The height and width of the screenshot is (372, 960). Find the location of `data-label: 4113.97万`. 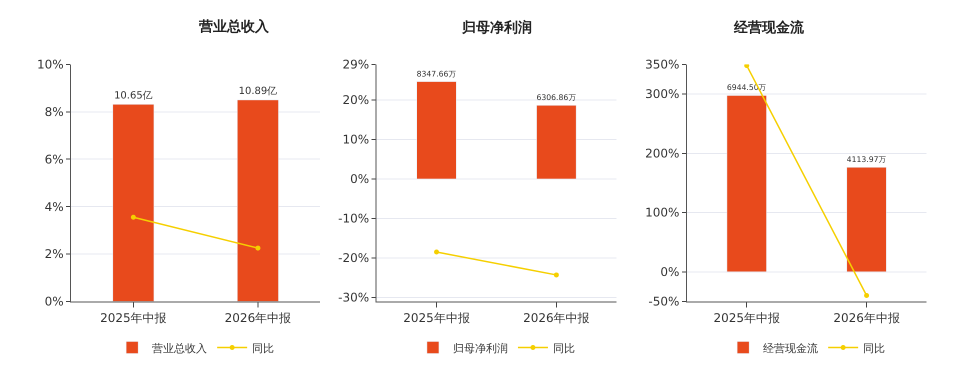

data-label: 4113.97万 is located at coordinates (866, 159).